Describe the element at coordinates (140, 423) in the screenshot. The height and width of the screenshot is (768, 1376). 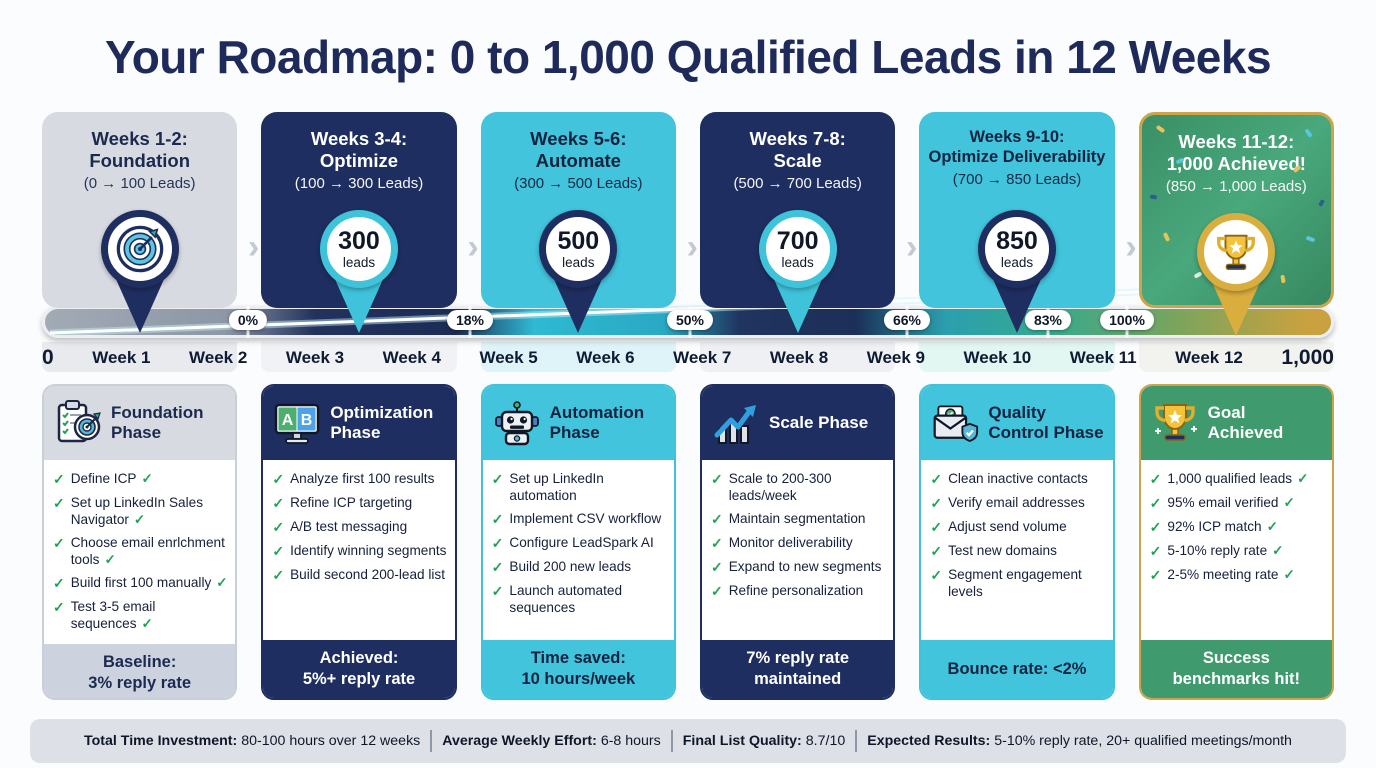
I see `detail-card-header: Foundation Phase` at that location.